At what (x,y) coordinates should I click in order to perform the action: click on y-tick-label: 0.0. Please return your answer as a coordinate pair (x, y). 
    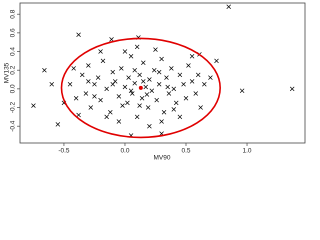
    Looking at the image, I should click on (13, 88).